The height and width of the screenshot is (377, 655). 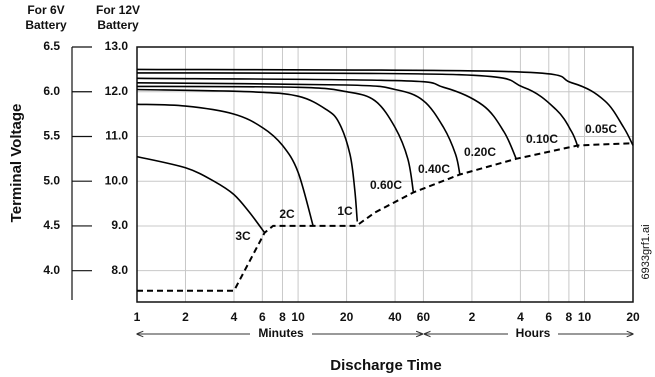 What do you see at coordinates (118, 25) in the screenshot?
I see `y-axis-title: Battery` at bounding box center [118, 25].